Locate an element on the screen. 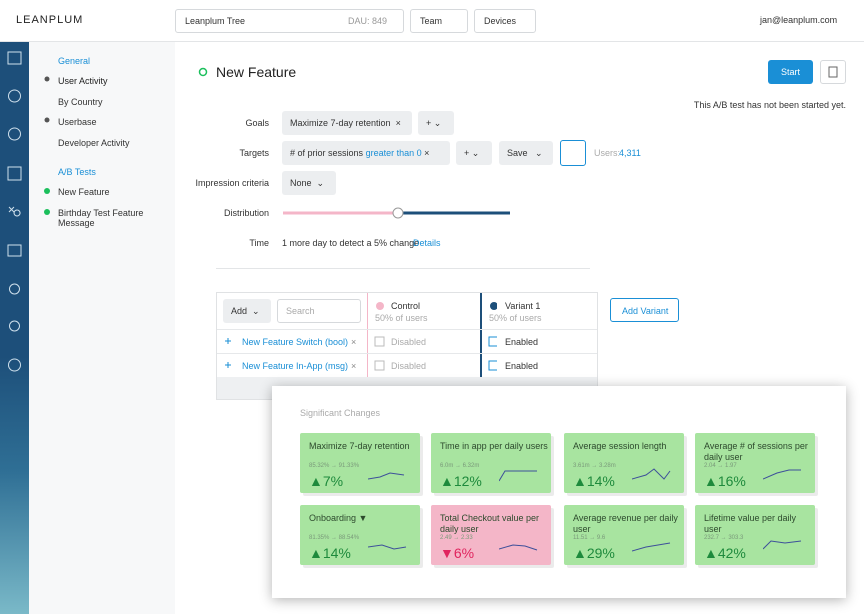  impression-select: None ⌄ is located at coordinates (309, 183).